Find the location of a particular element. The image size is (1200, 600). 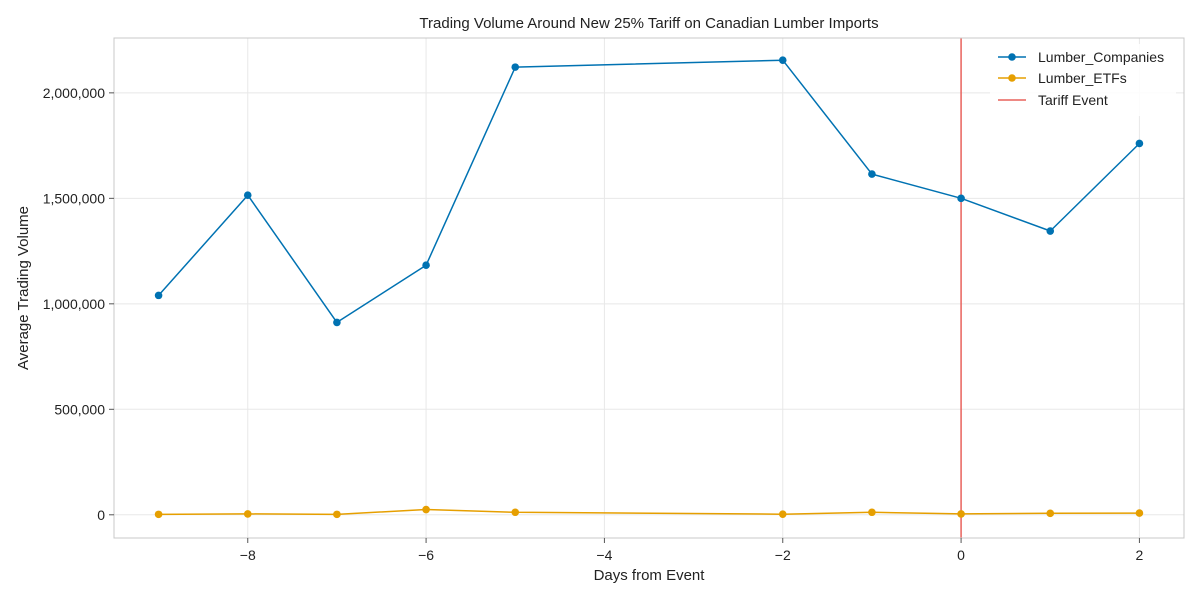

x-axis-label: Days from Event is located at coordinates (650, 575).